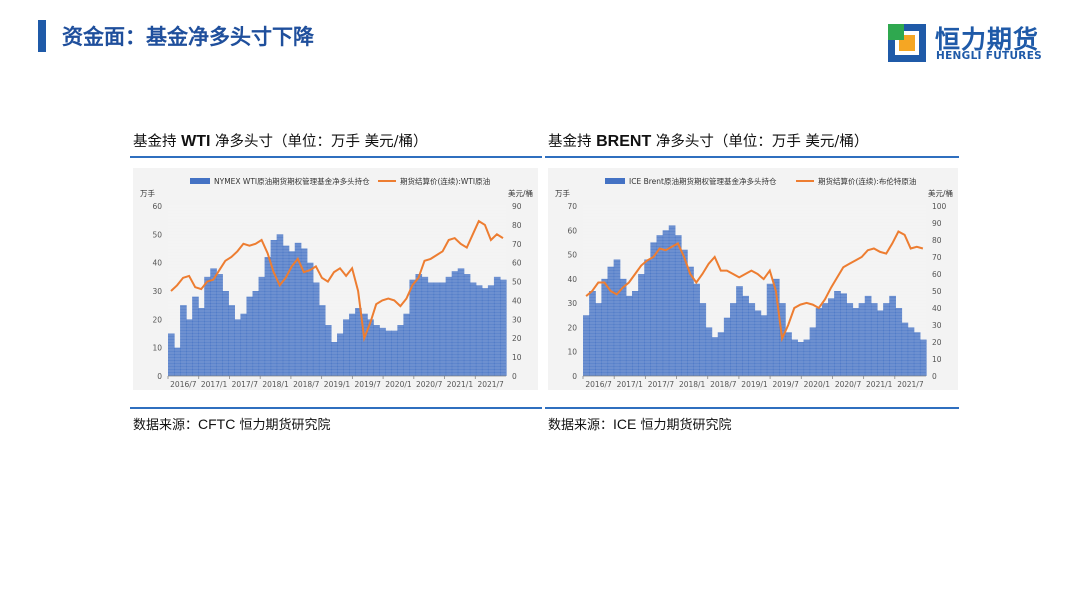  Describe the element at coordinates (517, 225) in the screenshot. I see `right-y-tick-label: 80` at that location.